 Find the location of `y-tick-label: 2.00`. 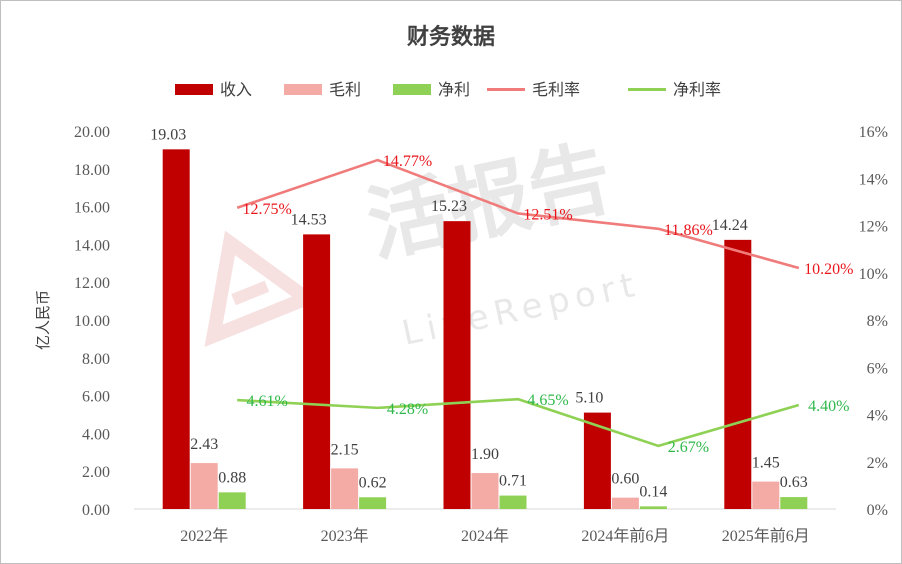

y-tick-label: 2.00 is located at coordinates (96, 472).